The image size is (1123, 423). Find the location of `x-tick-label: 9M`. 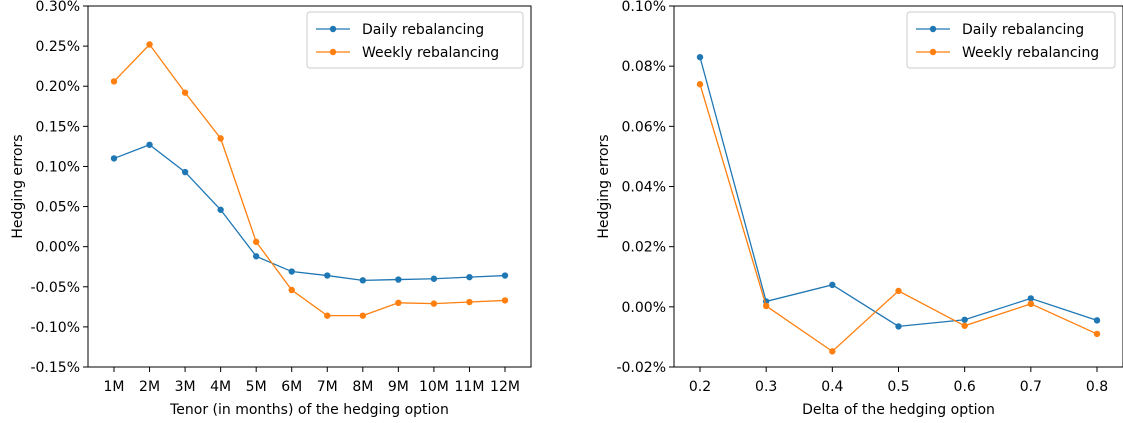

x-tick-label: 9M is located at coordinates (398, 387).